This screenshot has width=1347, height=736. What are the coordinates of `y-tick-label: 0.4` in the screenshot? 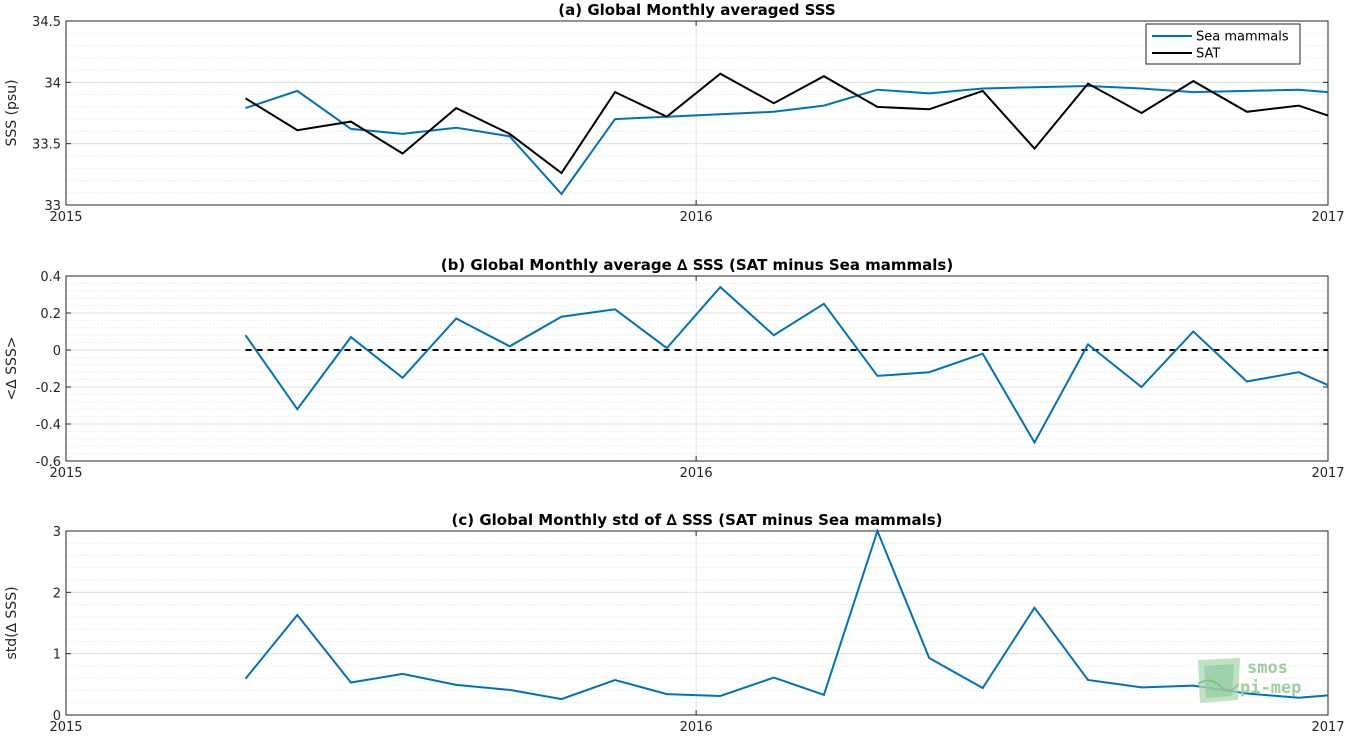 It's located at (50, 277).